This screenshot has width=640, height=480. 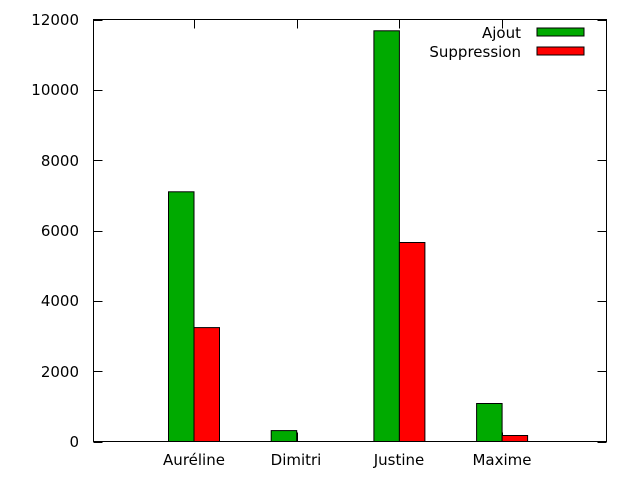 What do you see at coordinates (475, 52) in the screenshot?
I see `legend-label-suppression: Suppression` at bounding box center [475, 52].